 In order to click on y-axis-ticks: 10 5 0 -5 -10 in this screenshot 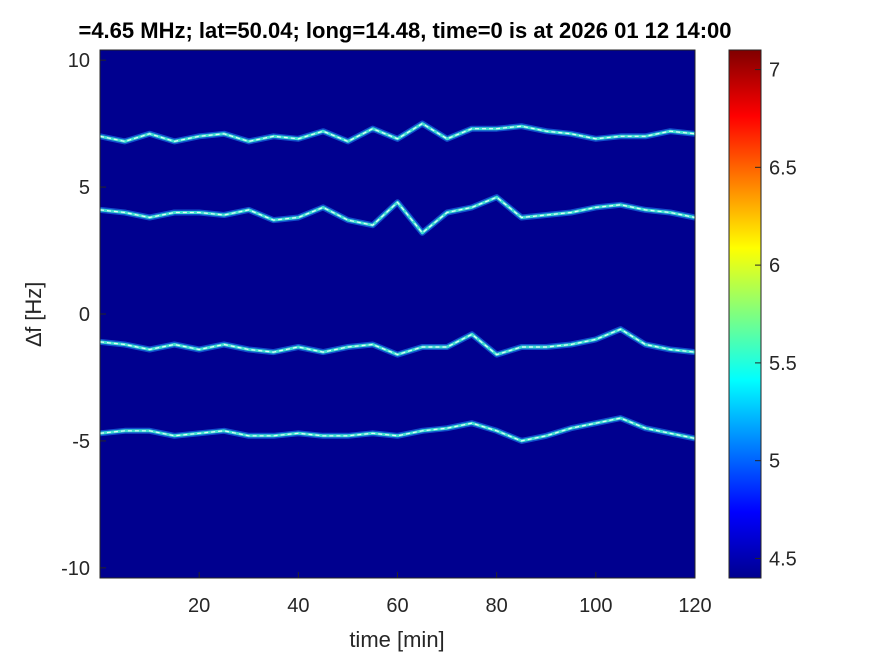, I will do `click(83, 315)`.